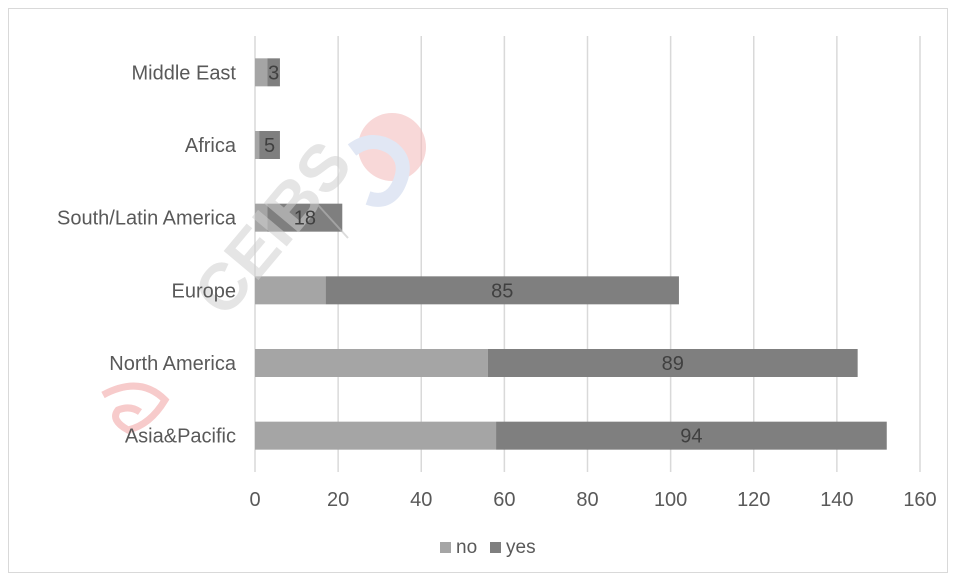 The width and height of the screenshot is (958, 581). I want to click on category-label-3: South/Latin America, so click(147, 219).